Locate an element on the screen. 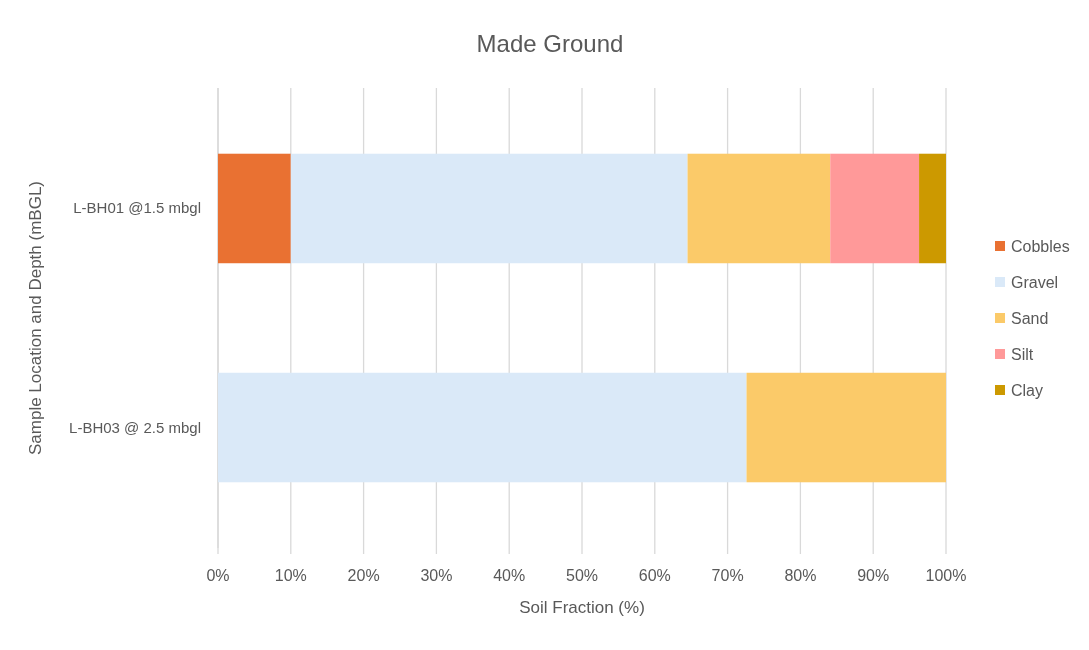 Image resolution: width=1089 pixels, height=650 pixels. x-tick-label: 80% is located at coordinates (800, 575).